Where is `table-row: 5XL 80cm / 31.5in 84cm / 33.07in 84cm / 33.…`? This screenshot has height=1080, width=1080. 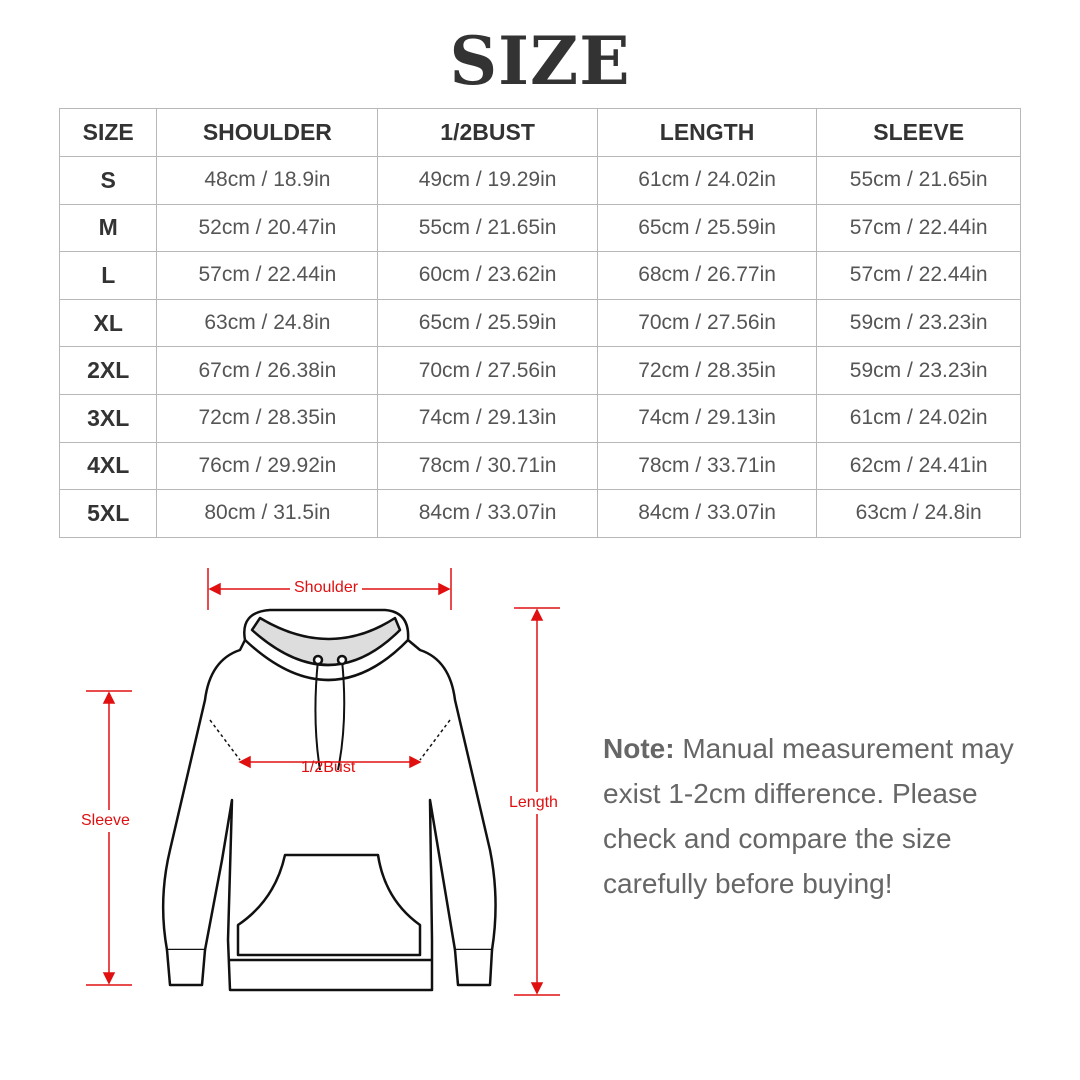
table-row: 5XL 80cm / 31.5in 84cm / 33.07in 84cm / 33.… is located at coordinates (539, 513).